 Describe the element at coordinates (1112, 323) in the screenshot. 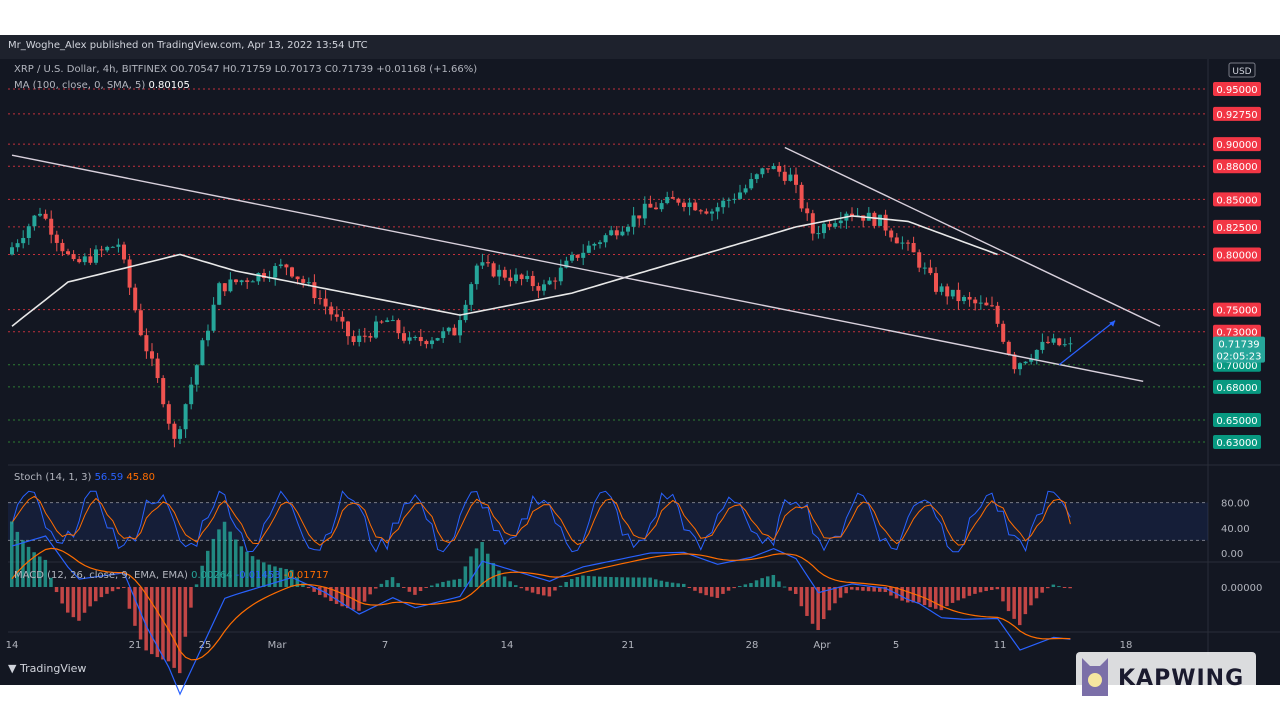

I see `projection-arrow-head` at that location.